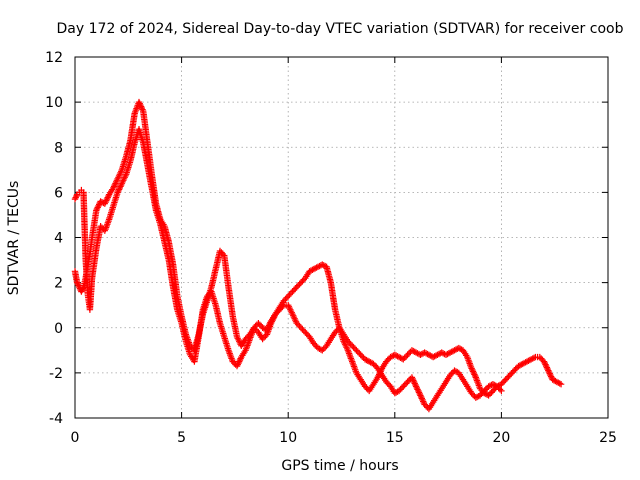 The height and width of the screenshot is (480, 640). Describe the element at coordinates (56, 374) in the screenshot. I see `y-tick-label: -2` at that location.